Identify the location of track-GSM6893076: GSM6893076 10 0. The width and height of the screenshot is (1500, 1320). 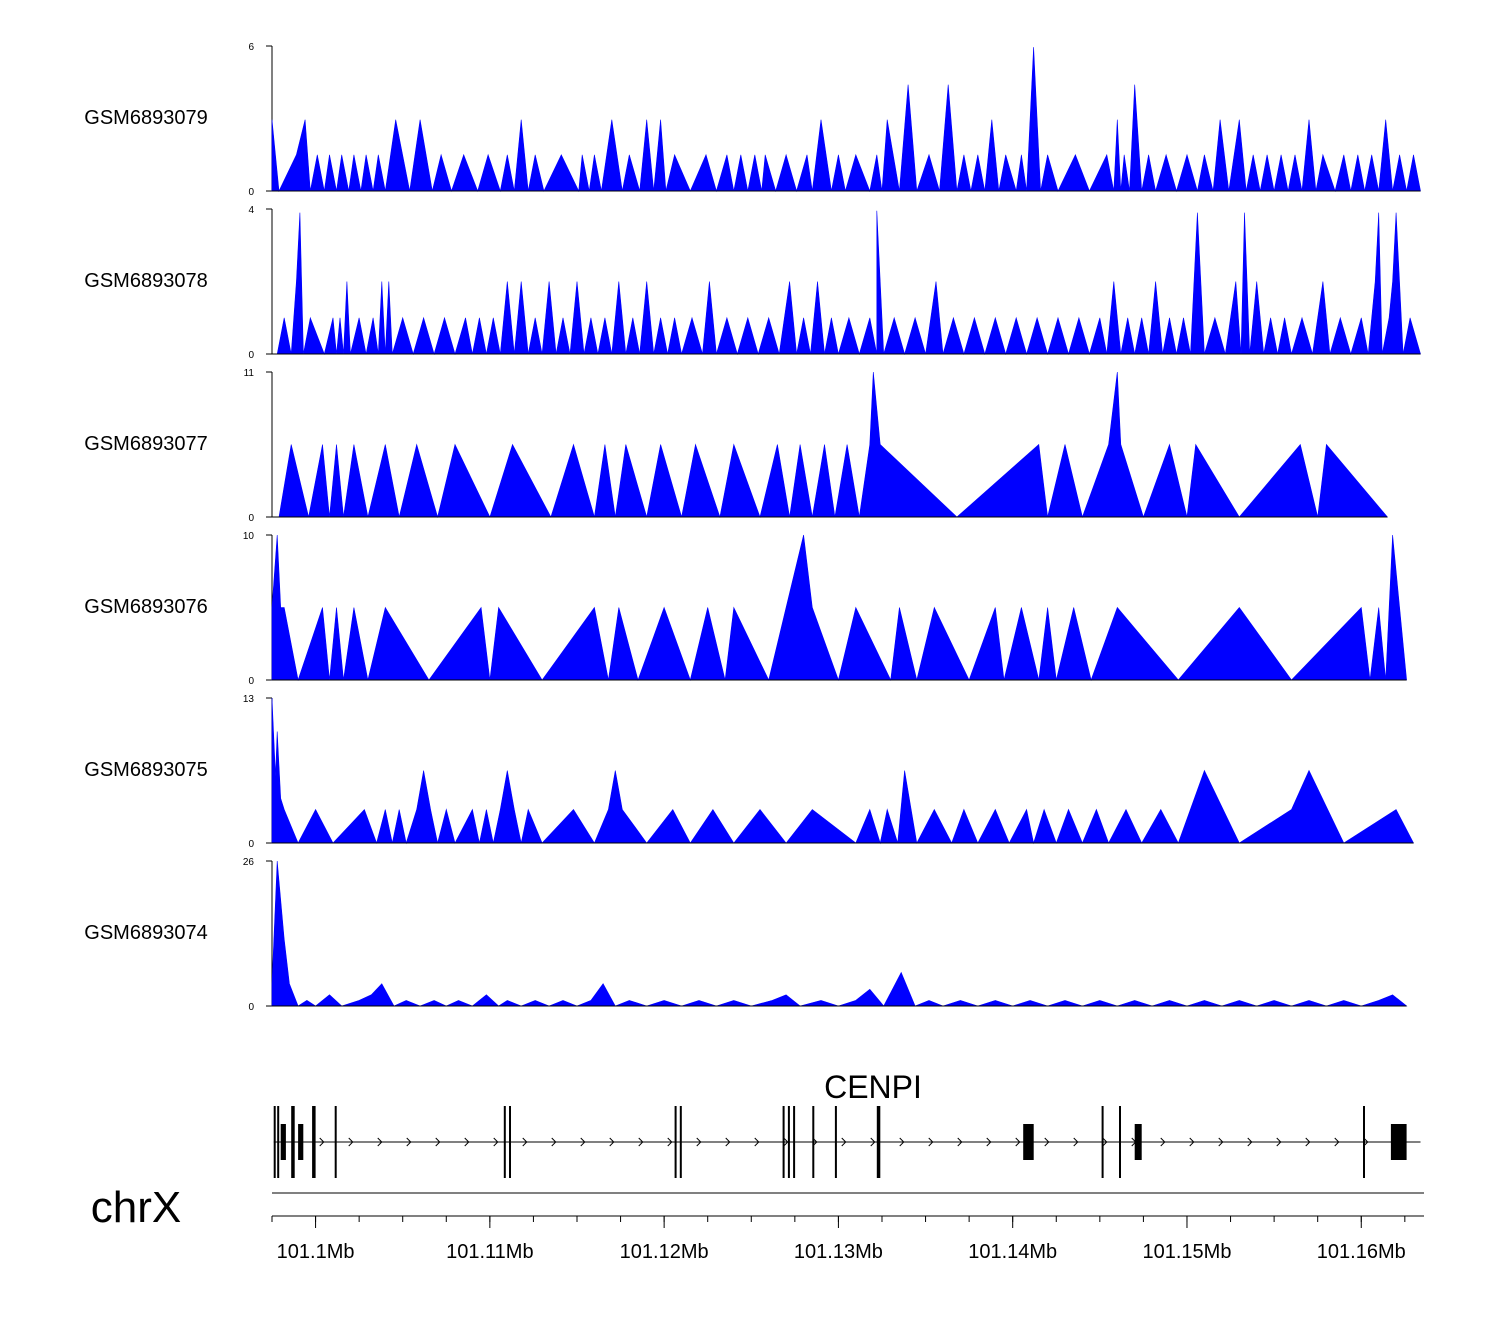
(745, 609).